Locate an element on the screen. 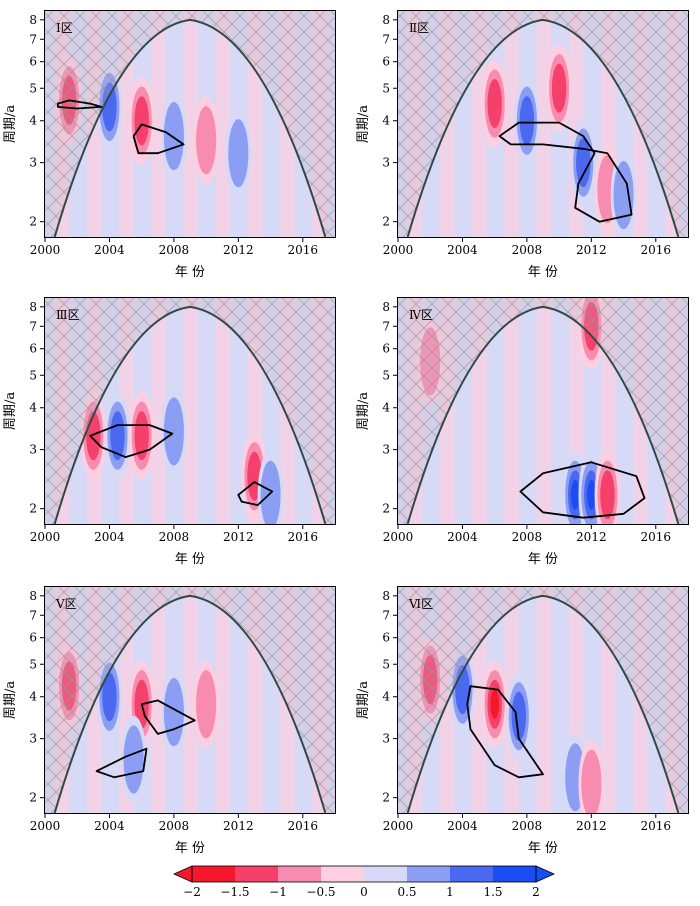  wavelet-panel-5: Ⅴ区 2 3 4 5 6 7 8 2000 2004 2008 2012 2016 年 份 周期/a is located at coordinates (169, 721).